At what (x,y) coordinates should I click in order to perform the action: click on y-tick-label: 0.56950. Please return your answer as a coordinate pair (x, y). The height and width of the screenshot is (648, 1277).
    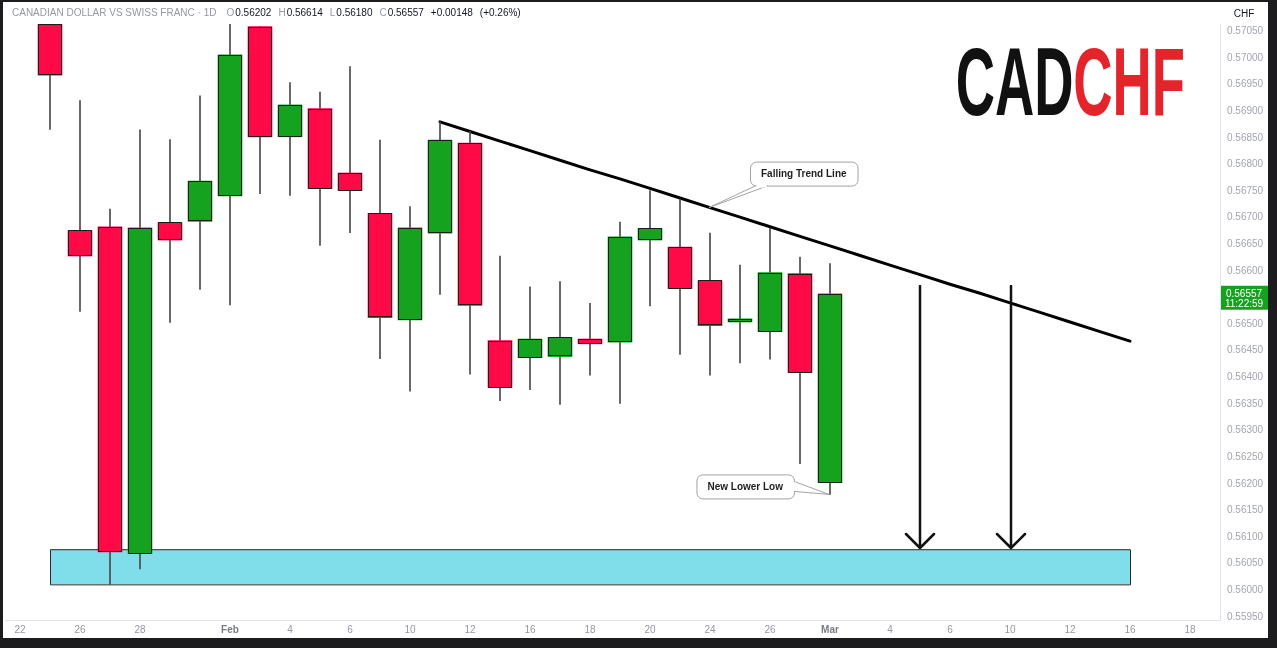
    Looking at the image, I should click on (1245, 84).